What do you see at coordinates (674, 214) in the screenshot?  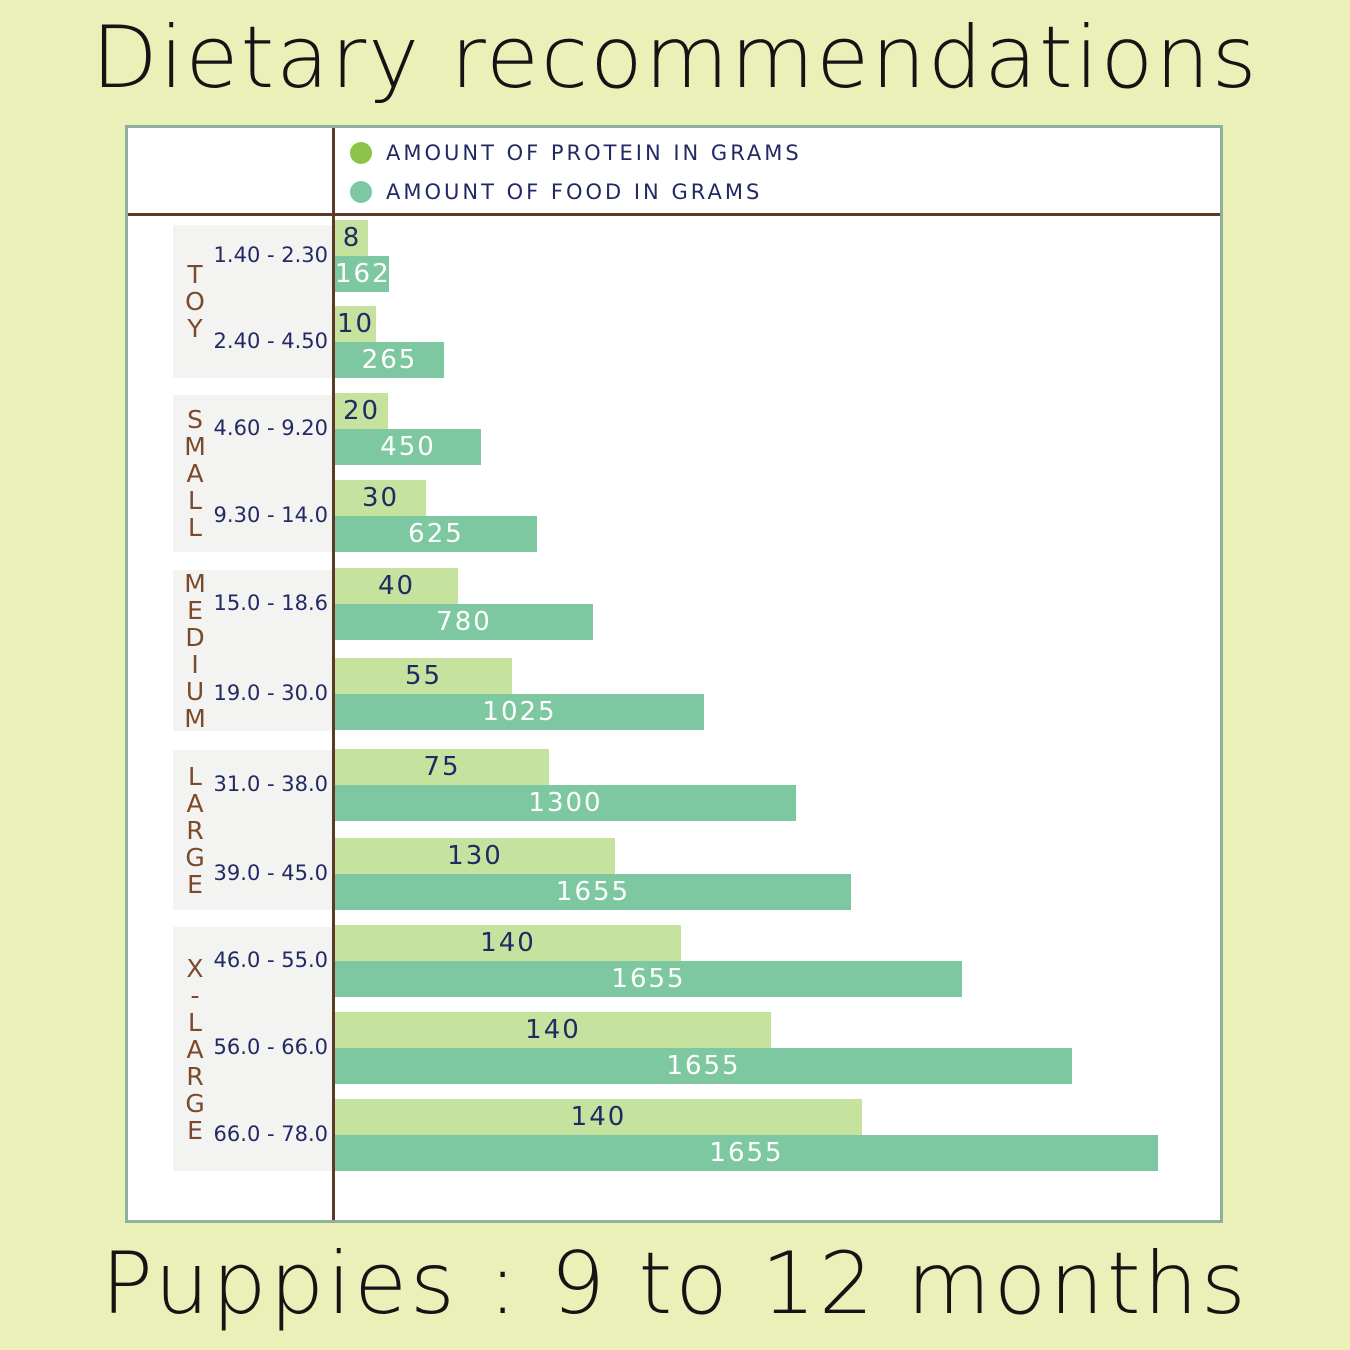 I see `header-divider-line` at bounding box center [674, 214].